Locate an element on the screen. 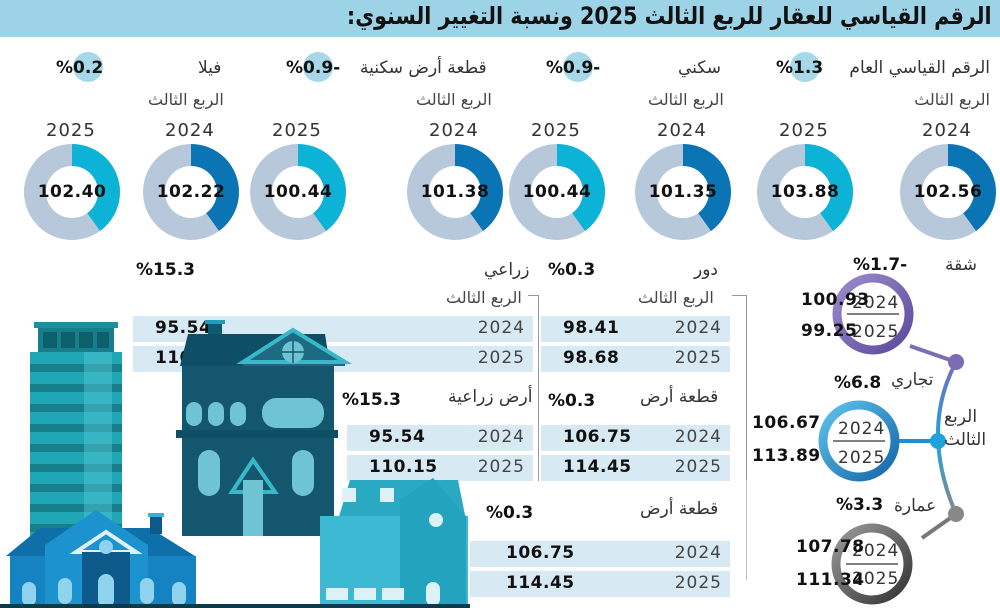  pct-change-plot-2: %0.3 is located at coordinates (510, 513).